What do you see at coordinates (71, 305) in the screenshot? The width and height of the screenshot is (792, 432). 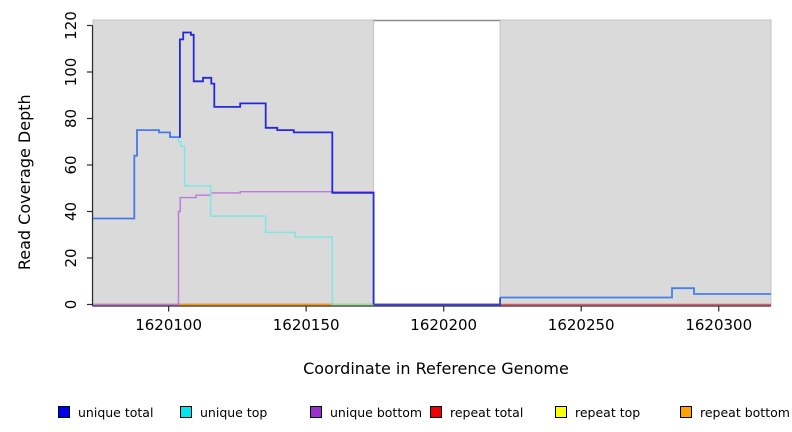 I see `y-tick-label: 0` at bounding box center [71, 305].